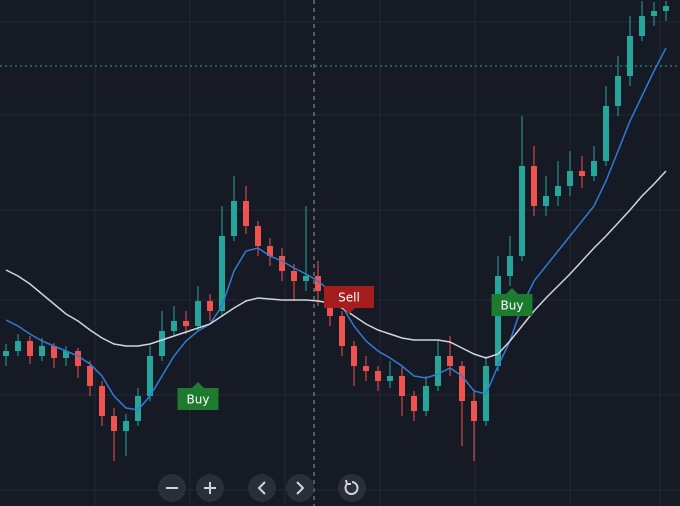 The image size is (680, 506). I want to click on zoom-in-button, so click(210, 488).